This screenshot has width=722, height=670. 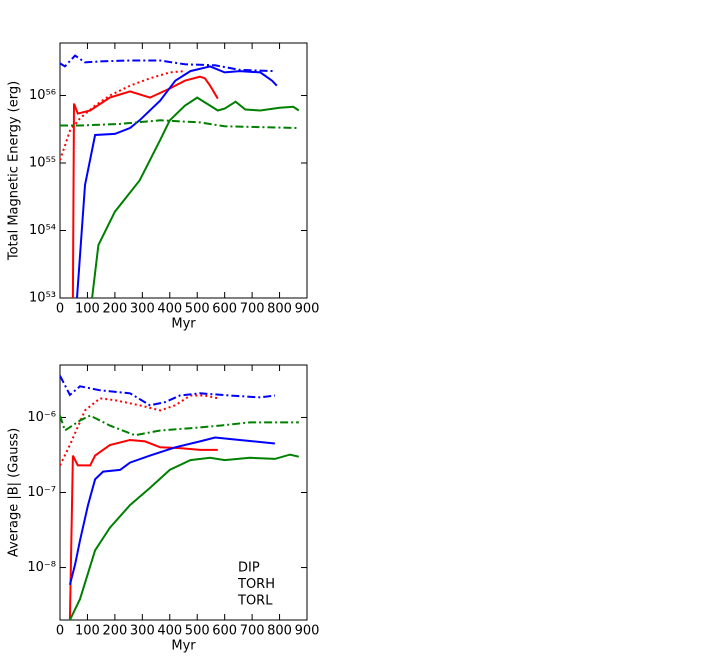 What do you see at coordinates (14, 492) in the screenshot?
I see `y-axis-label: Average |B| (Gauss)` at bounding box center [14, 492].